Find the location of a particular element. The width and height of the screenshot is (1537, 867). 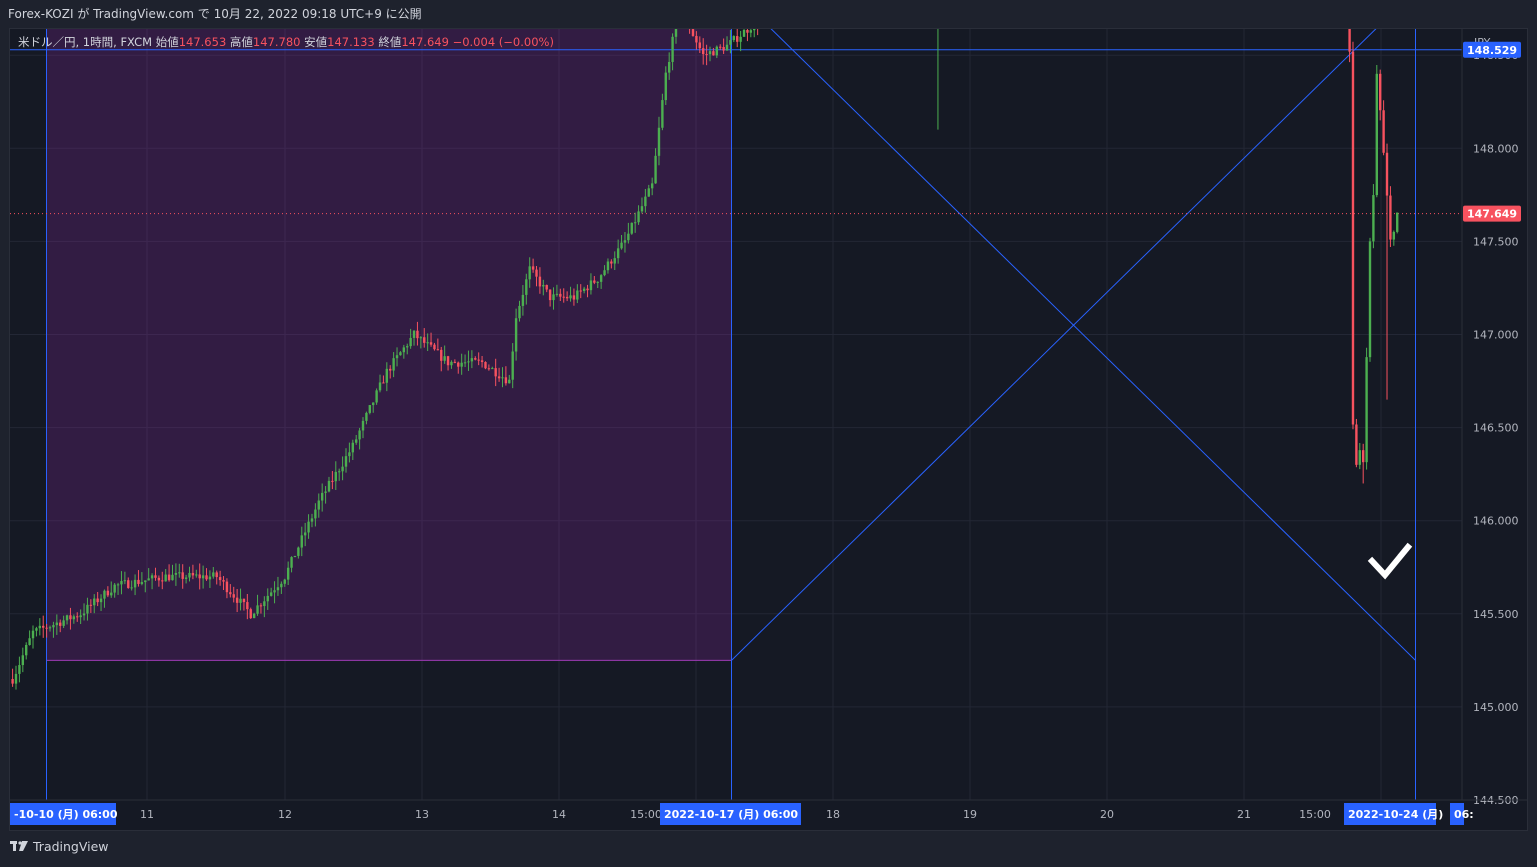

footer-bar is located at coordinates (768, 849).